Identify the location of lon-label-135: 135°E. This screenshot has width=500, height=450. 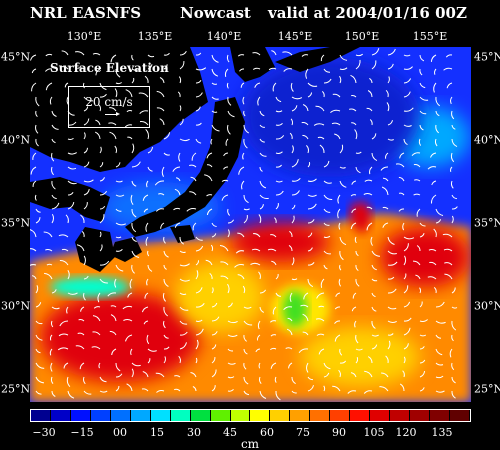
(155, 36).